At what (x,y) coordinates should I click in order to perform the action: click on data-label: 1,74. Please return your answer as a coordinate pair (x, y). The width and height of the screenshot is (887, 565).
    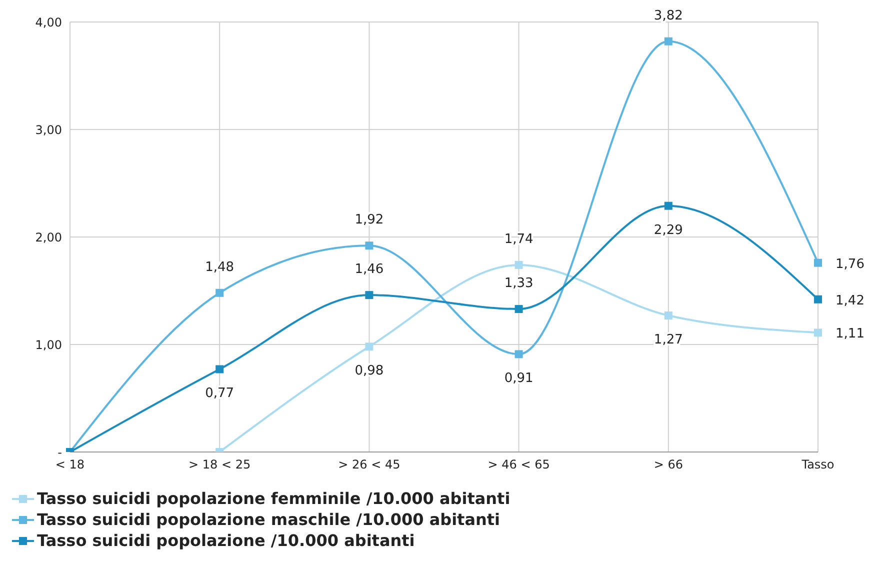
    Looking at the image, I should click on (519, 239).